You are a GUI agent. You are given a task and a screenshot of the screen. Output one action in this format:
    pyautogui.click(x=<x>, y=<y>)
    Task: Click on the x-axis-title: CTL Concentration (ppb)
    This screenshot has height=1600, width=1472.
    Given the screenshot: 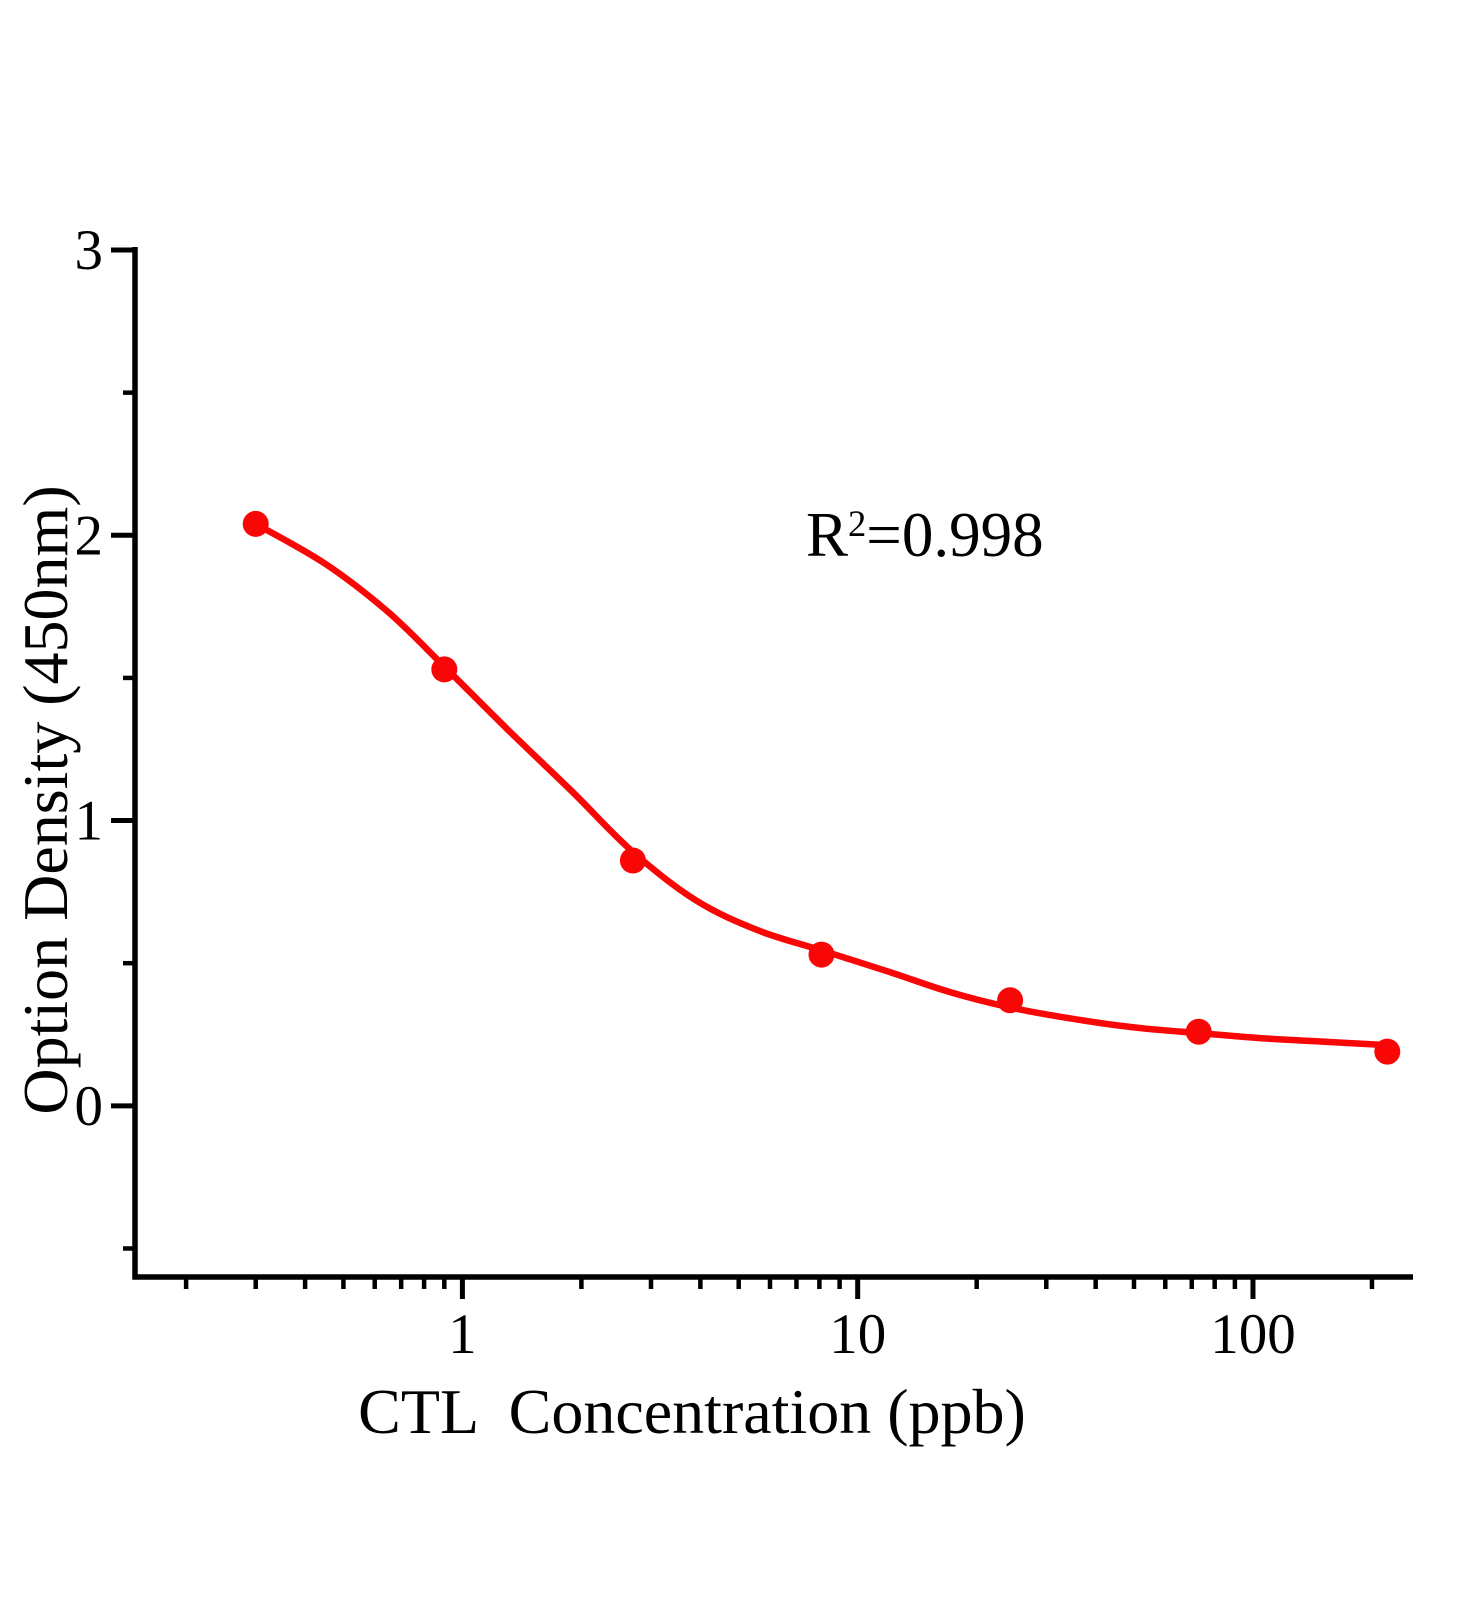 What is the action you would take?
    pyautogui.click(x=692, y=1411)
    